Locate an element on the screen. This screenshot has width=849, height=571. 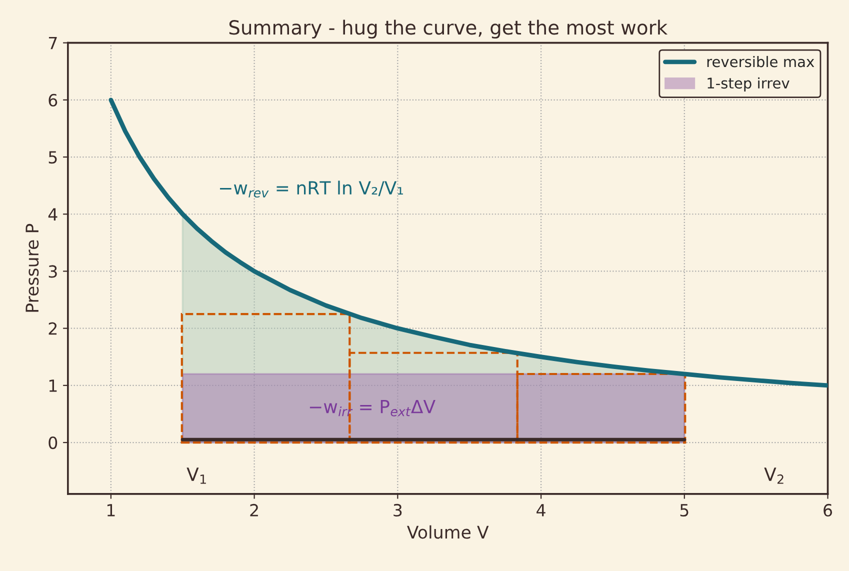
x-tick-label: 2 is located at coordinates (254, 510).